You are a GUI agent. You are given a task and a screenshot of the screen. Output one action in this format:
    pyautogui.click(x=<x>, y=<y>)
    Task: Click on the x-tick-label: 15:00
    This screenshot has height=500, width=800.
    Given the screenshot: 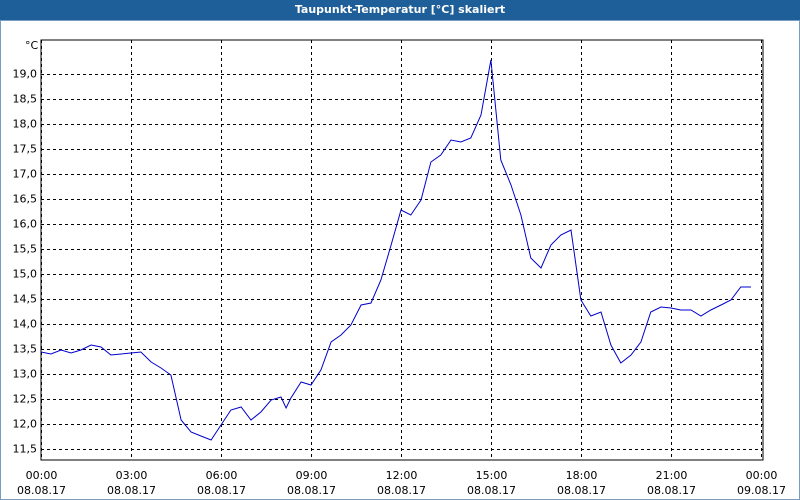 What is the action you would take?
    pyautogui.click(x=492, y=475)
    